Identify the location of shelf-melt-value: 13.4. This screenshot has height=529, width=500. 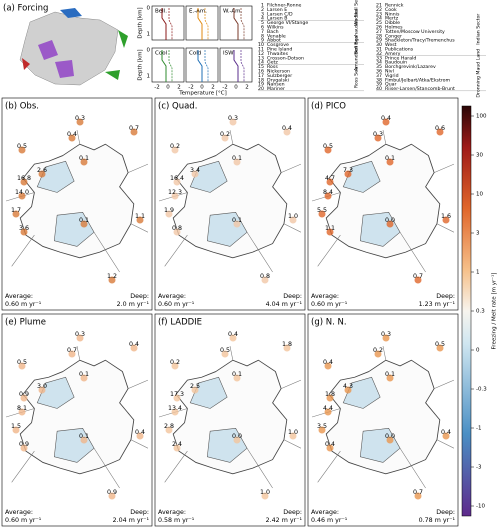
(175, 408).